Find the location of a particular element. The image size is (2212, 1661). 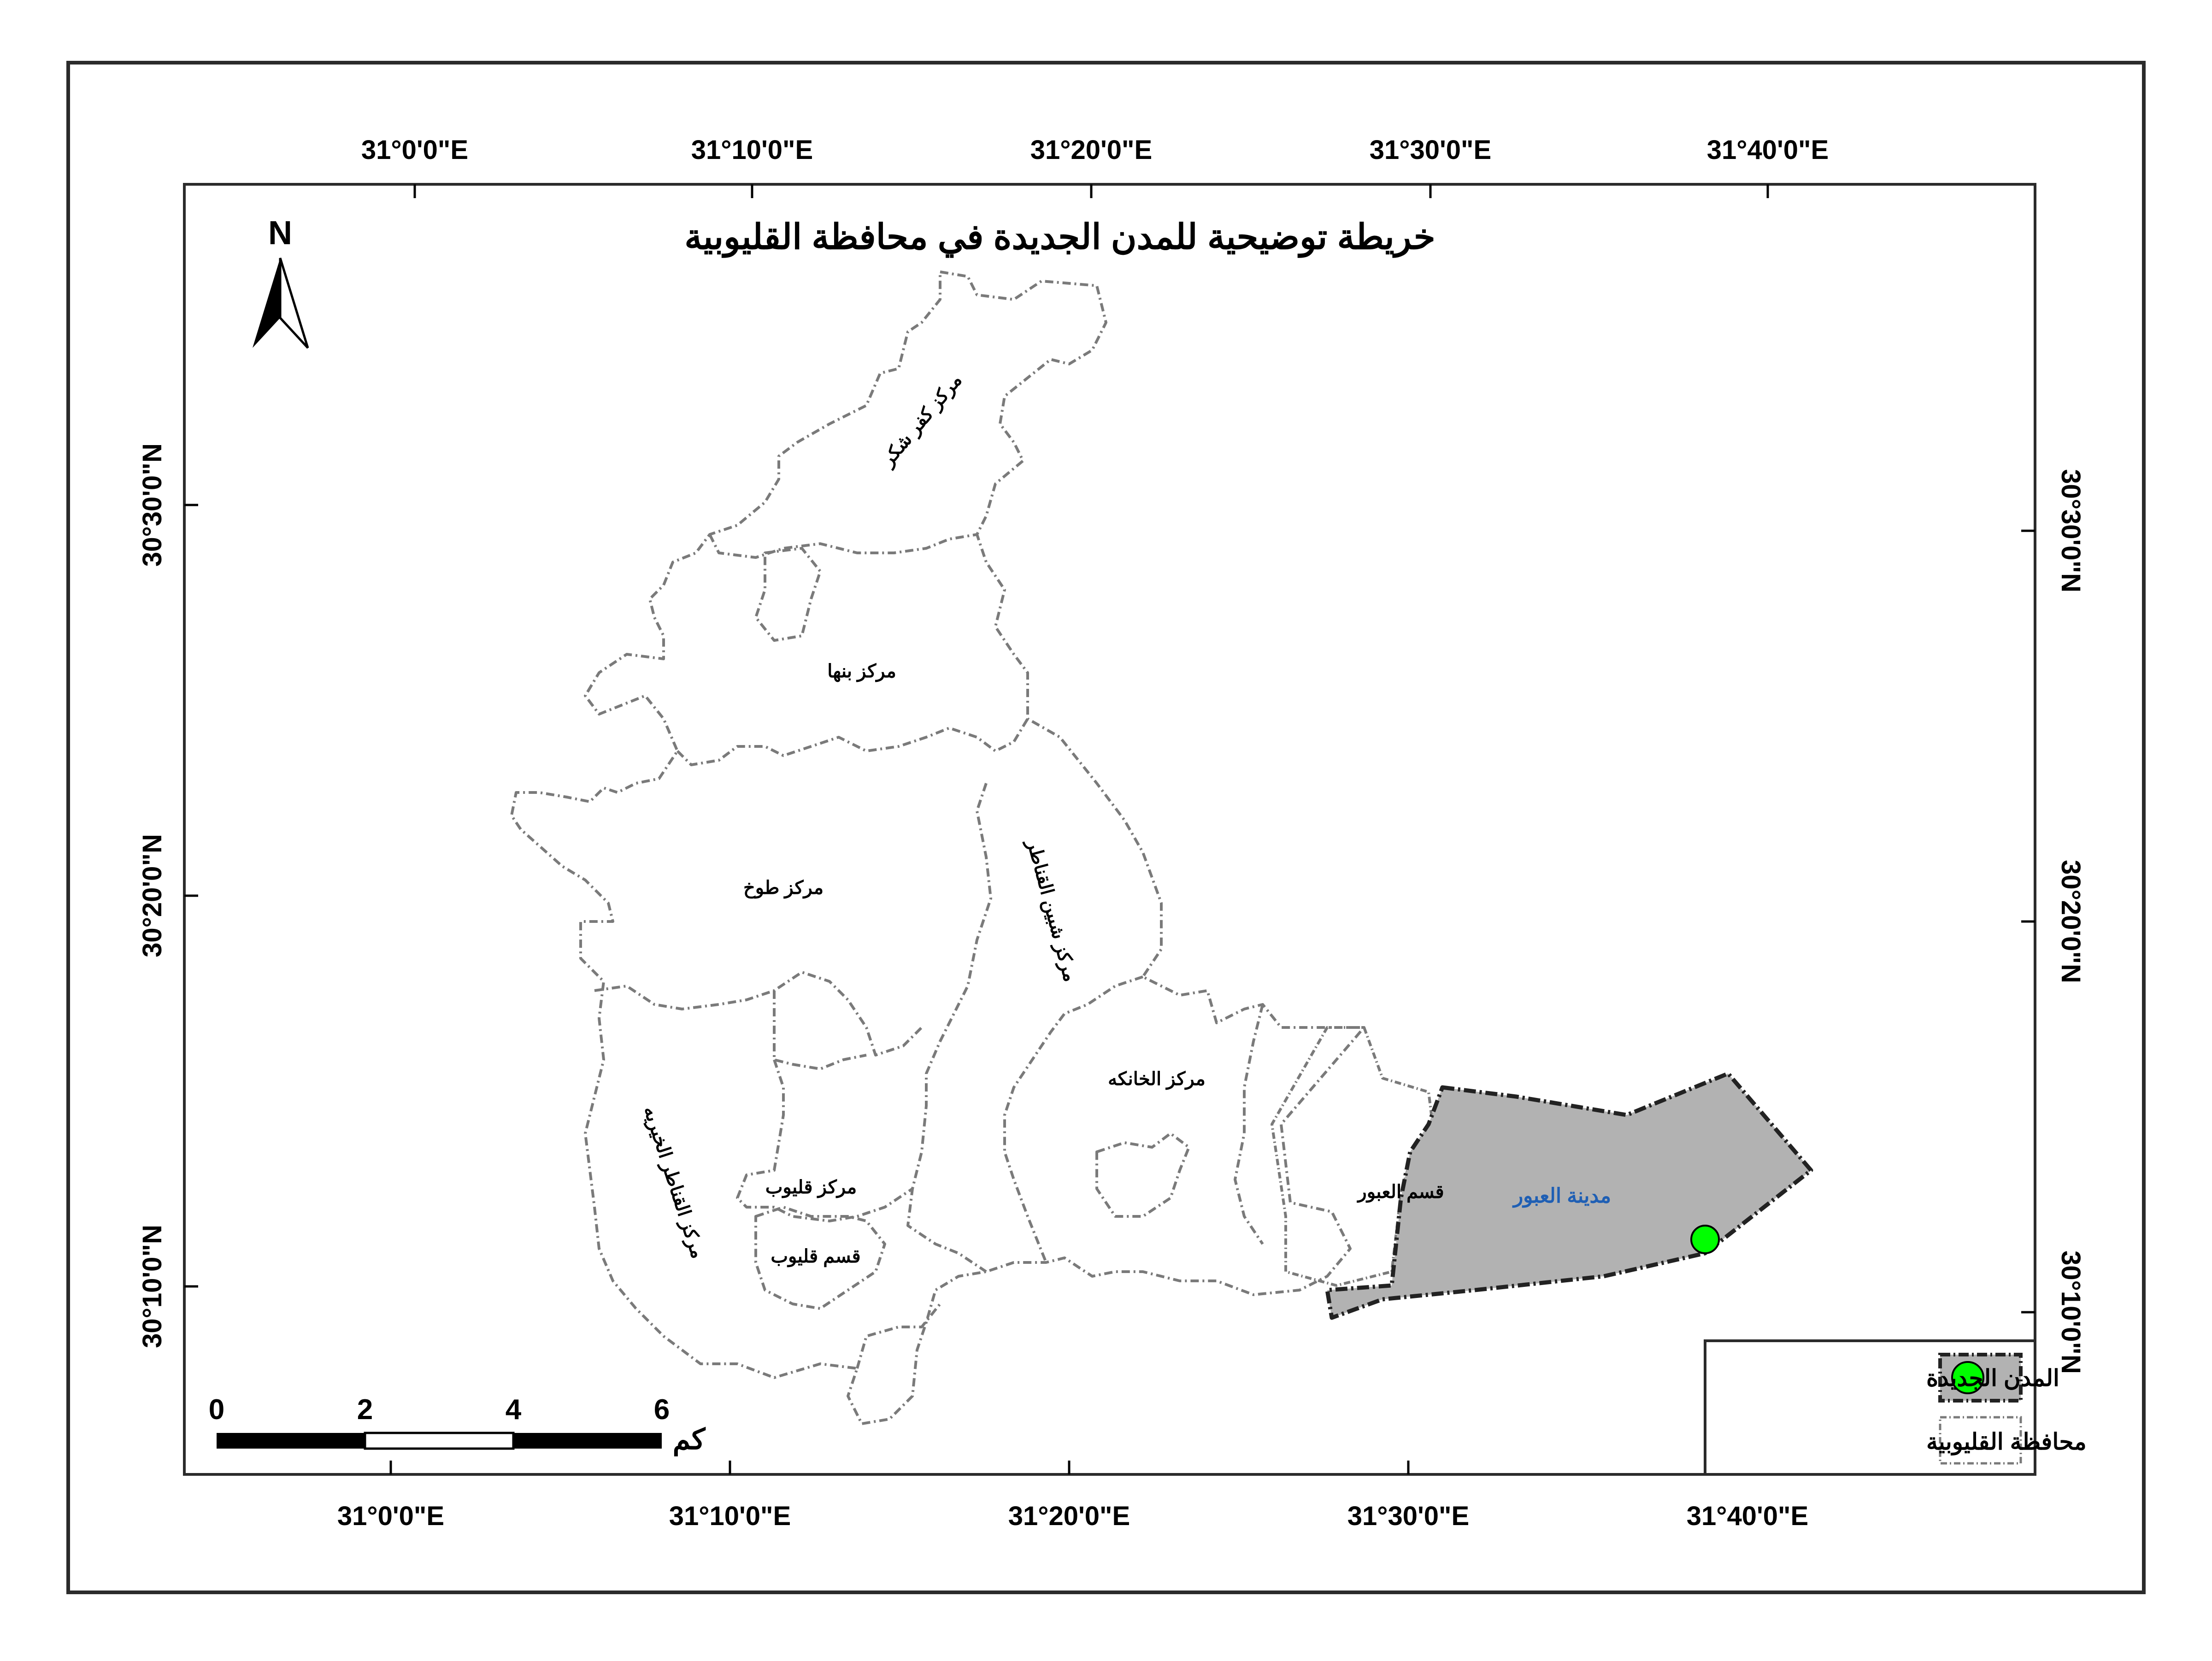

khanka-inner-island is located at coordinates (1142, 1175).